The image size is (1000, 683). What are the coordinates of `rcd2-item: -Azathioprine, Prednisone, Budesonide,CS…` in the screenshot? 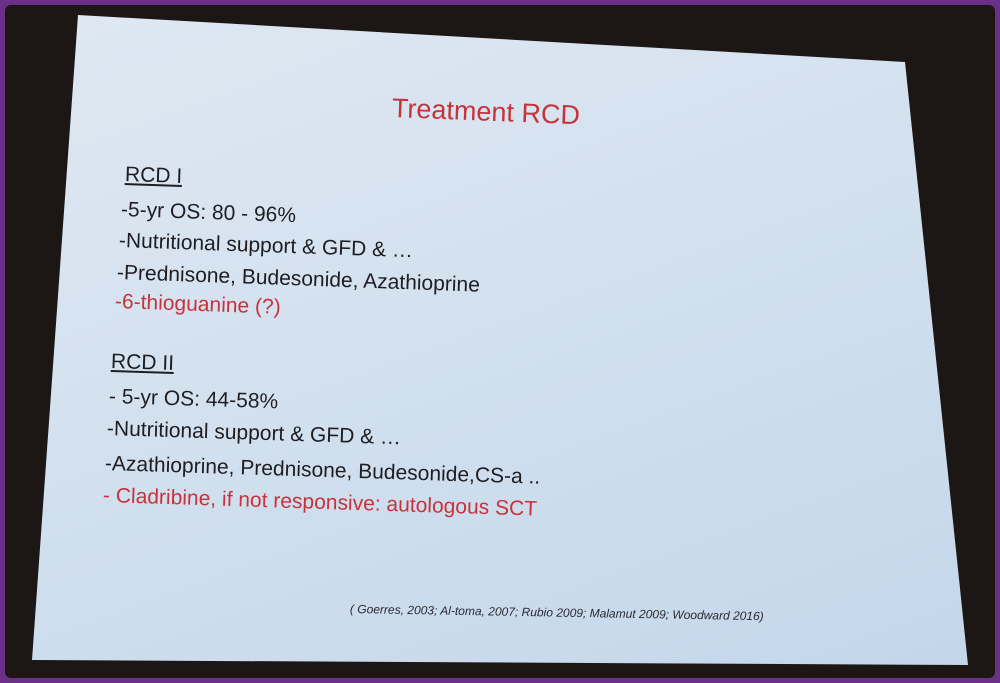 It's located at (322, 470).